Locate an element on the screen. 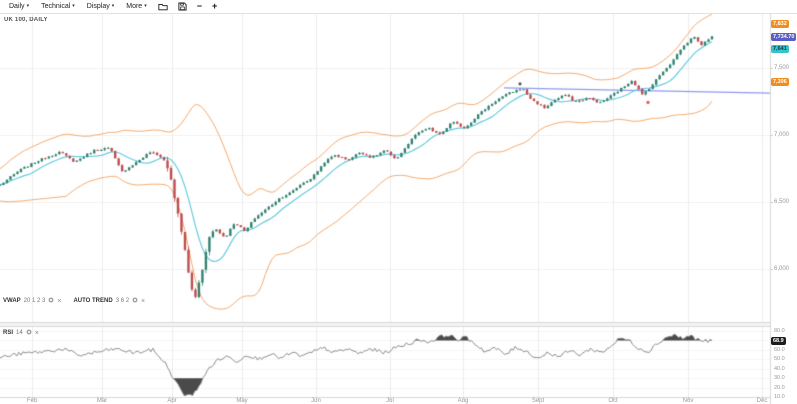 Image resolution: width=797 pixels, height=404 pixels. rsi-legend-label: RSI is located at coordinates (8, 333).